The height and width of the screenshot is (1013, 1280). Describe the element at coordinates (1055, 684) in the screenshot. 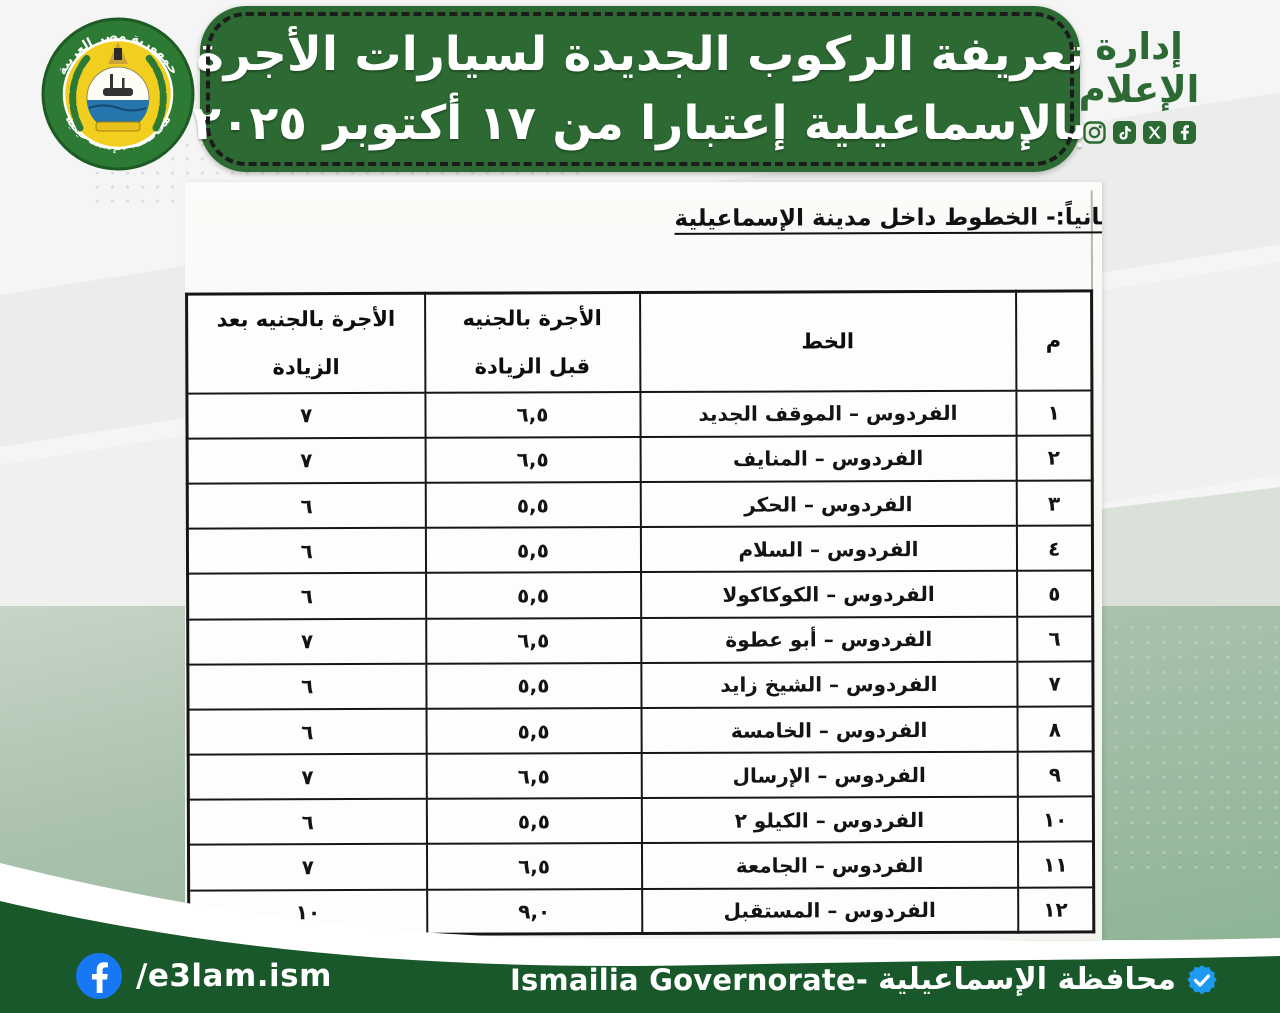

I see `row-number-cell: ٧` at that location.